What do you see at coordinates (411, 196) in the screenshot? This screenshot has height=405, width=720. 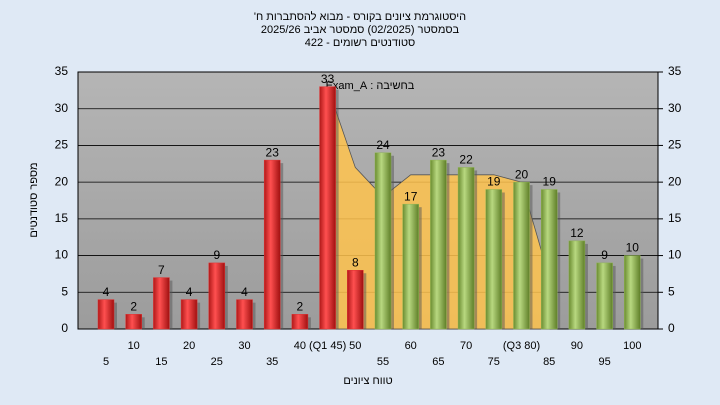 I see `data-label: 17` at bounding box center [411, 196].